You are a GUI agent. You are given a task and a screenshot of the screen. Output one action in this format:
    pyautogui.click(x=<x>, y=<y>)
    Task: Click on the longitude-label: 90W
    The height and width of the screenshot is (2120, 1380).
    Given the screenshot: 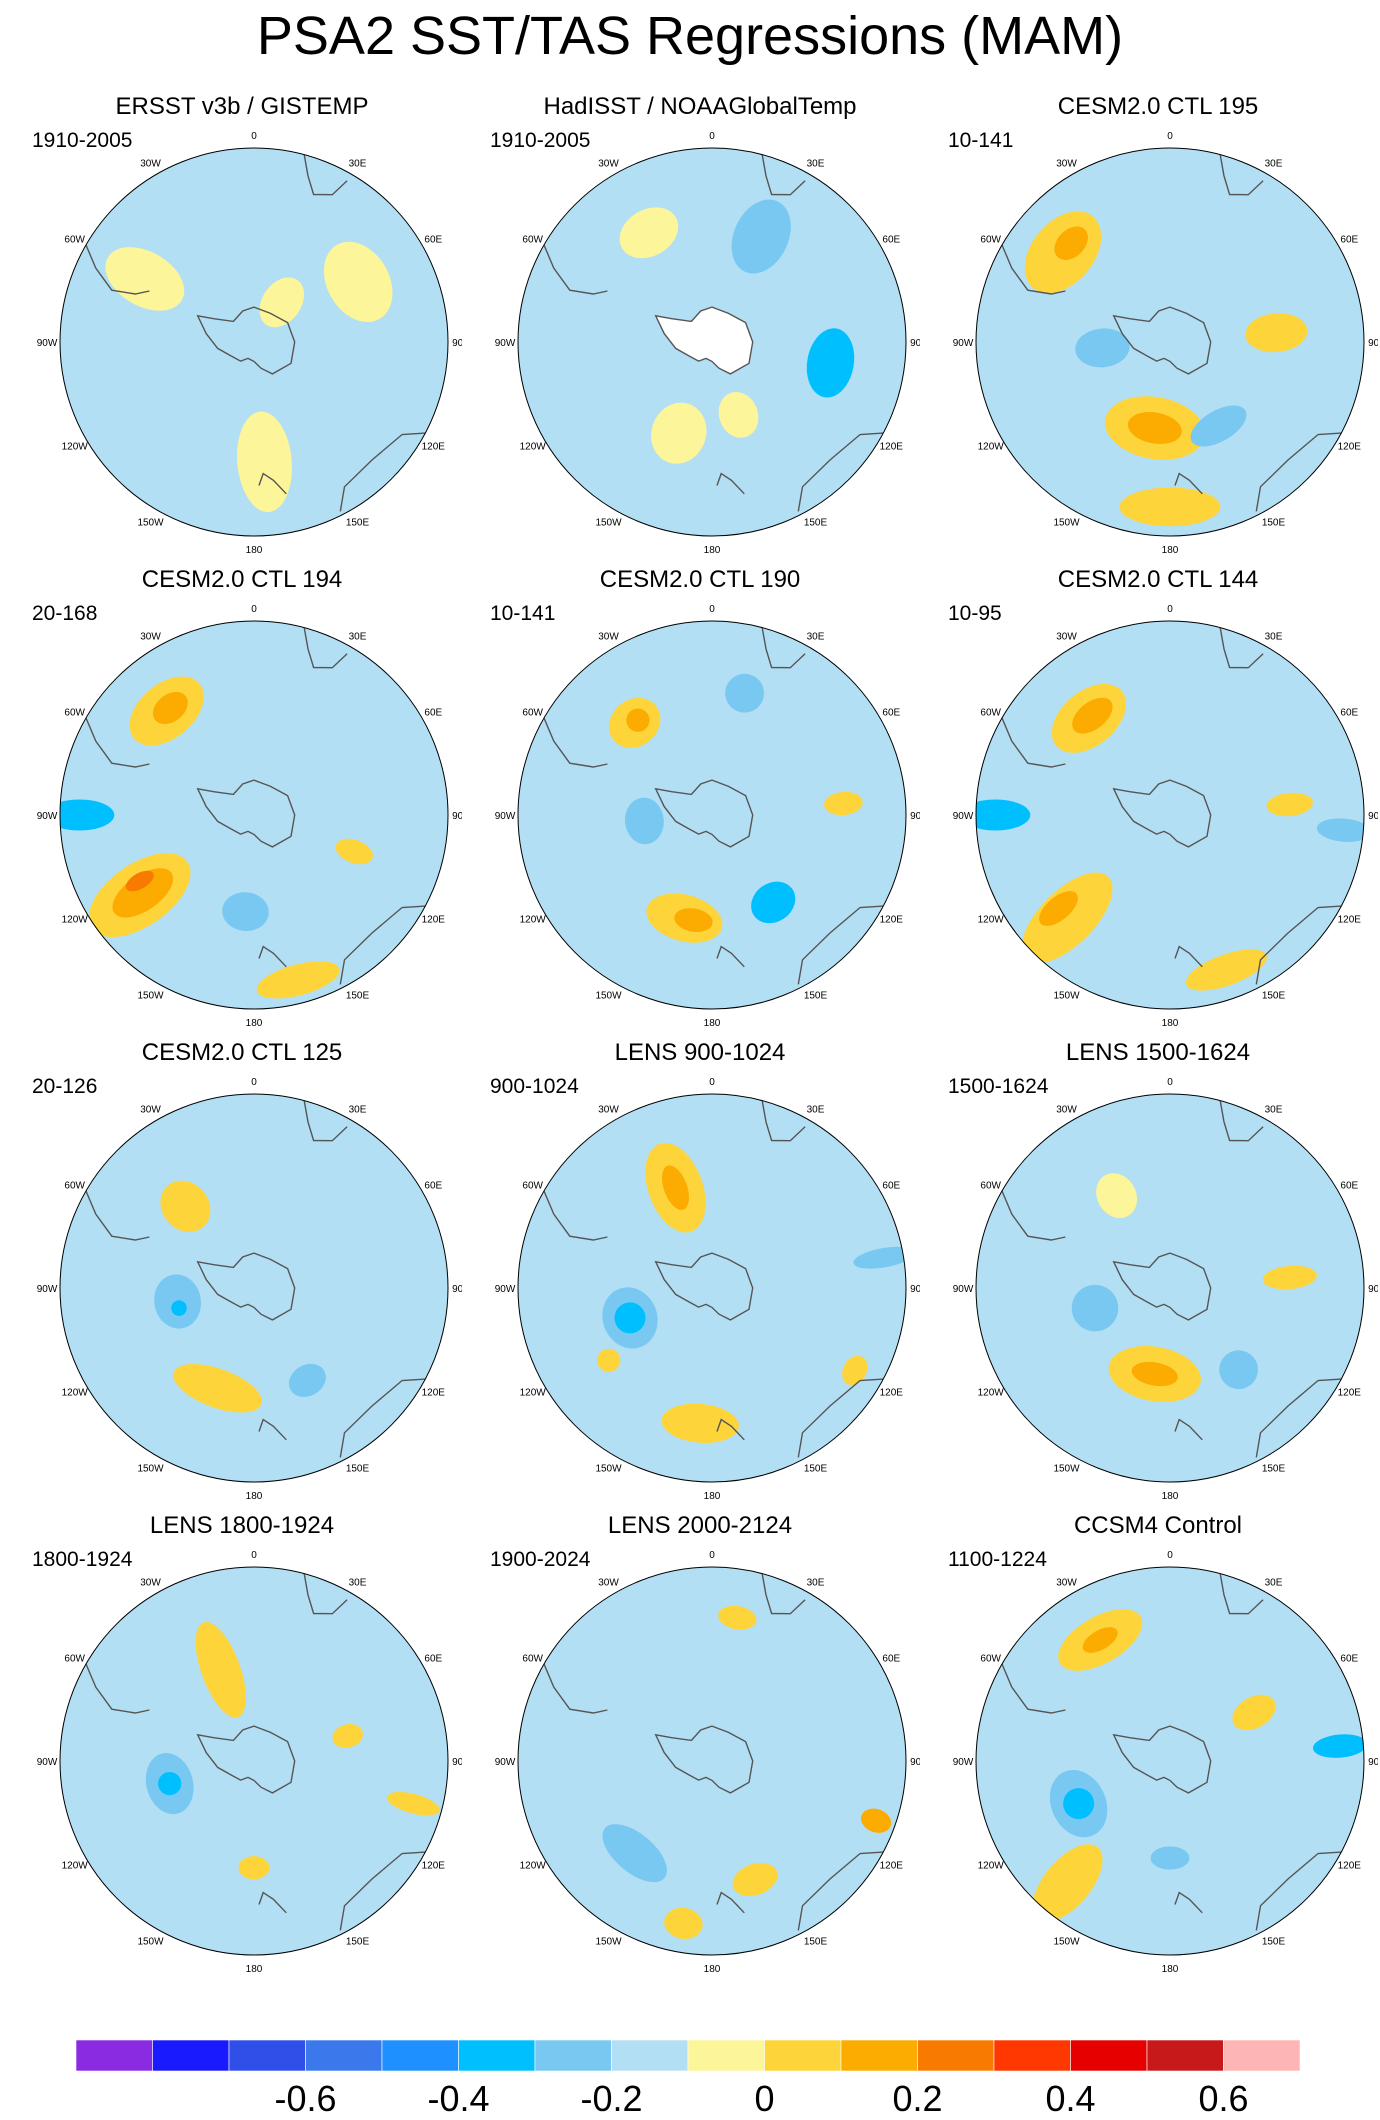 What is the action you would take?
    pyautogui.click(x=47, y=816)
    